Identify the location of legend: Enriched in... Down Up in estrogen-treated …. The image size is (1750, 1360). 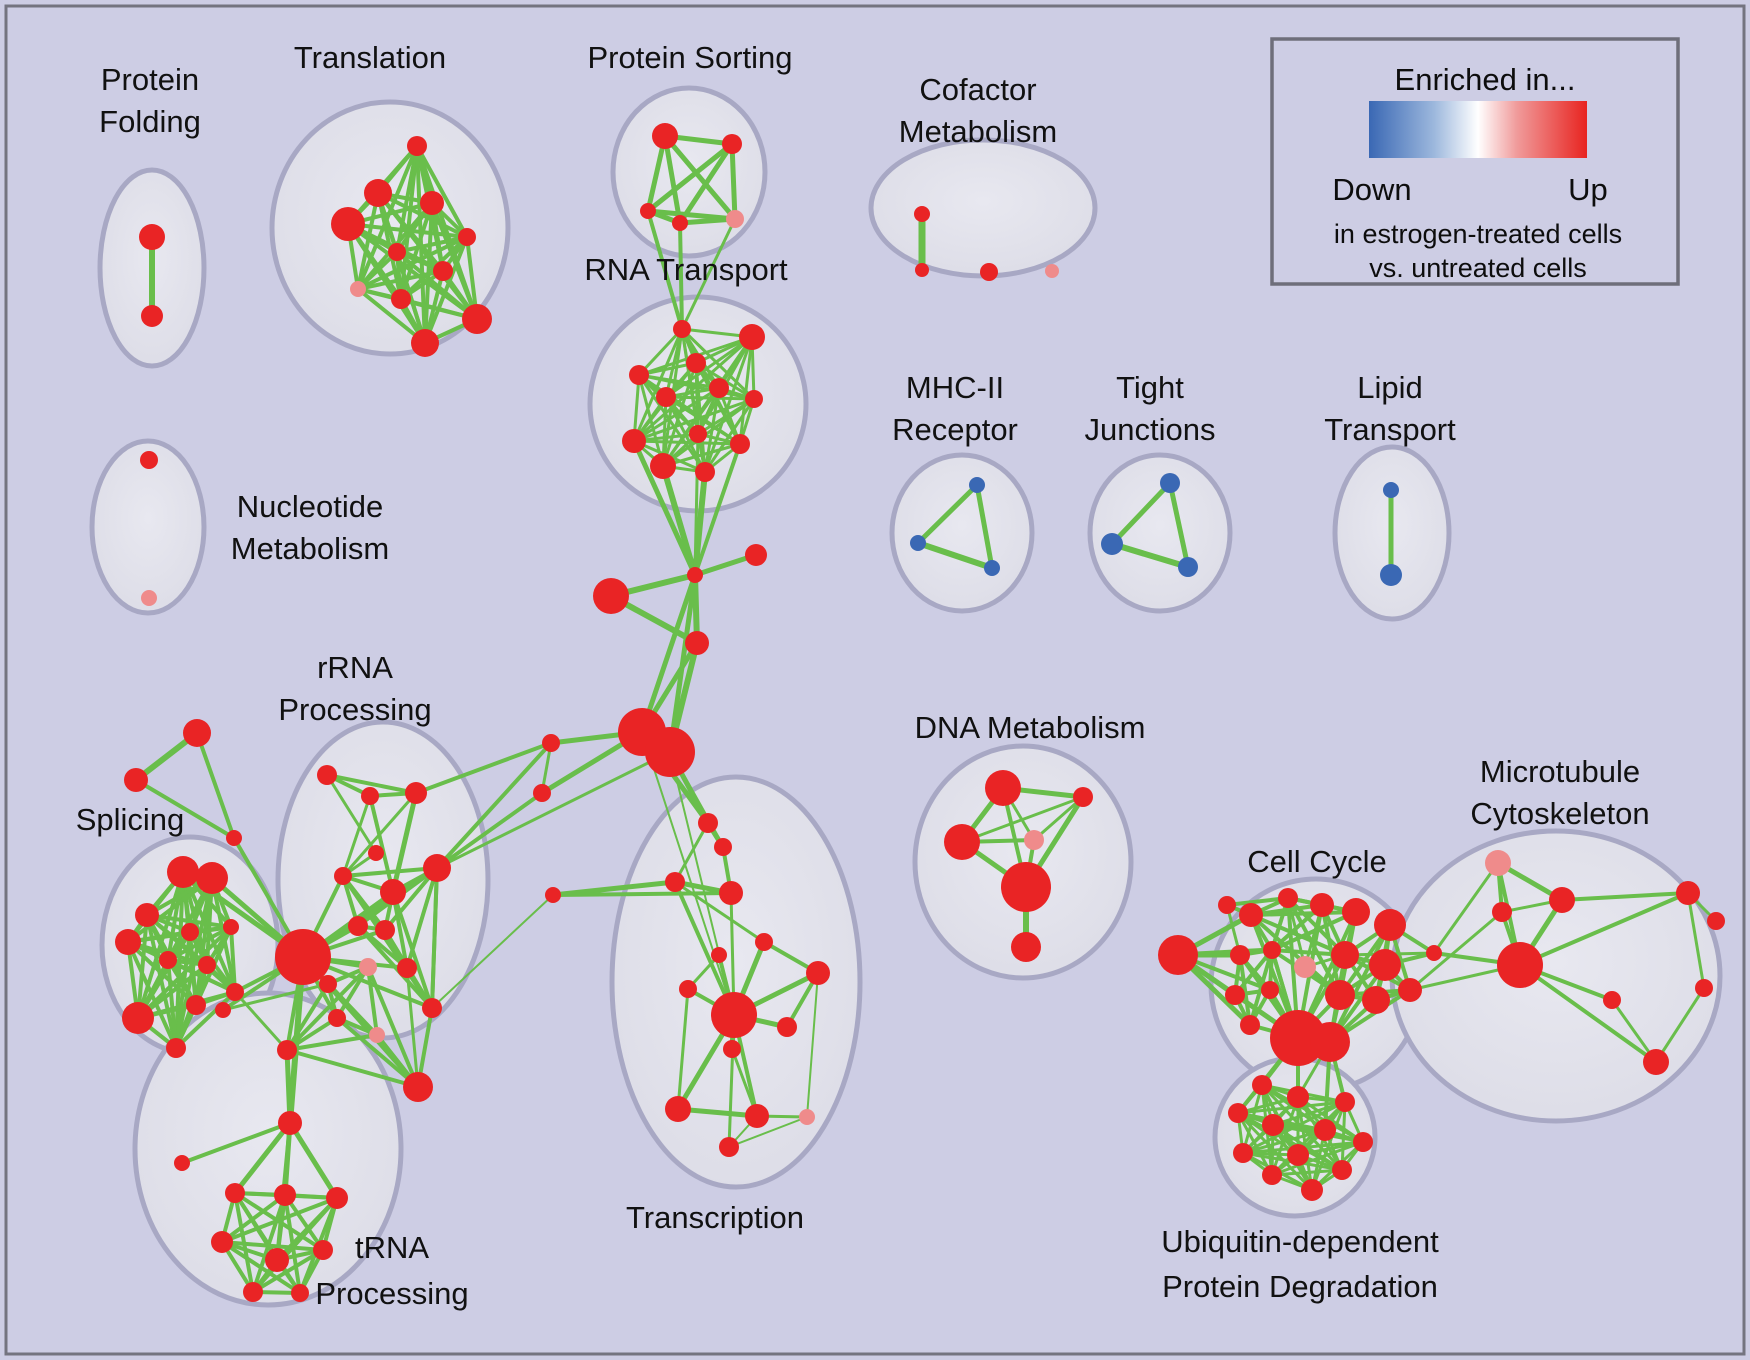
(1475, 161).